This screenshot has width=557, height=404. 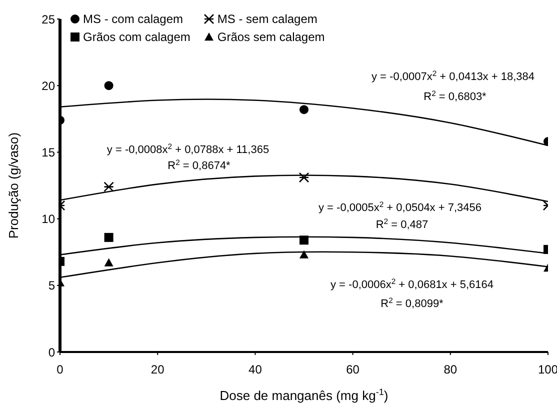 I want to click on y-tick-label: 10, so click(x=49, y=219).